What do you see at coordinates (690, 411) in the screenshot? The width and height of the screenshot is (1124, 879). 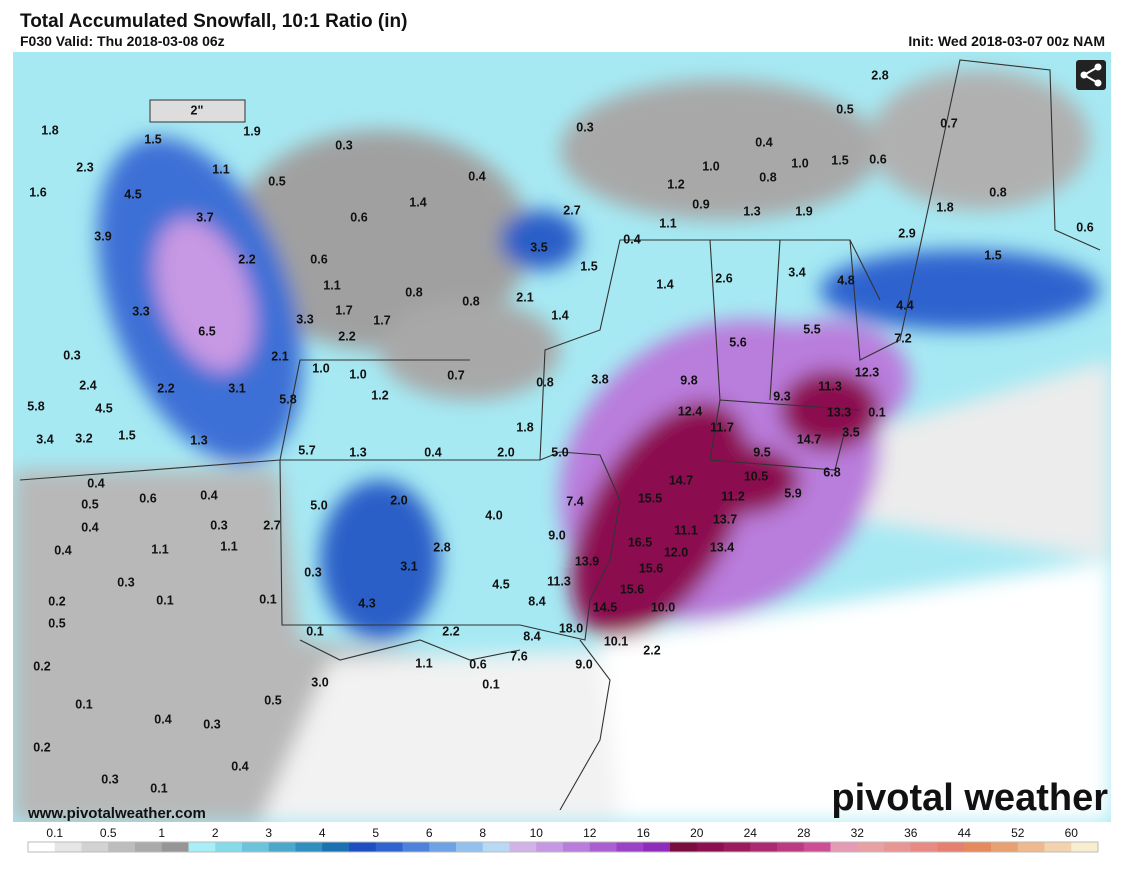 I see `snowfall-label: 12.4` at bounding box center [690, 411].